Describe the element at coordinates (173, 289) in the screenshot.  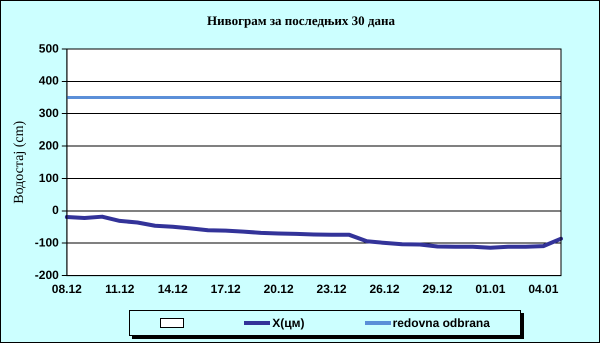
I see `x-tick-label: 14.12` at that location.